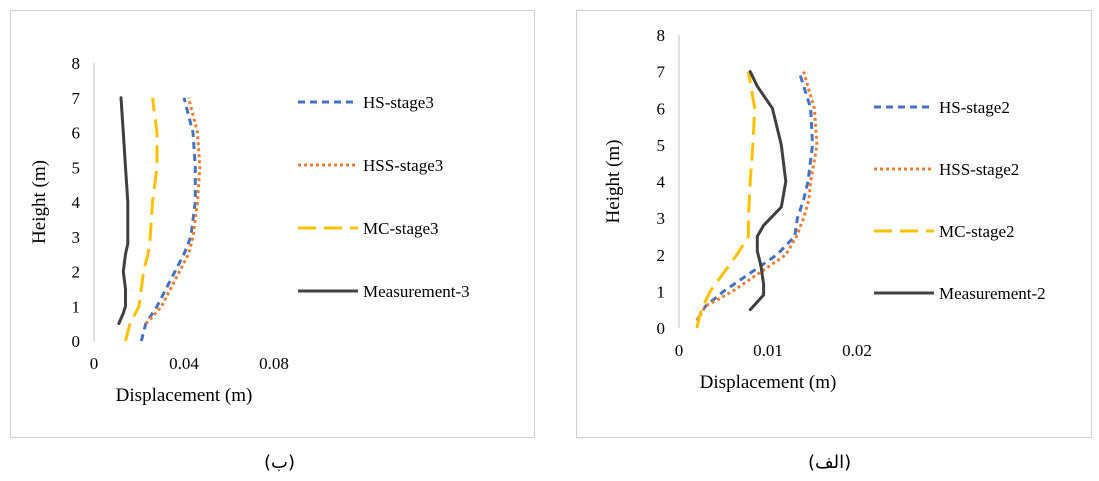 Image resolution: width=1099 pixels, height=481 pixels. What do you see at coordinates (280, 462) in the screenshot?
I see `caption-left: (ب)` at bounding box center [280, 462].